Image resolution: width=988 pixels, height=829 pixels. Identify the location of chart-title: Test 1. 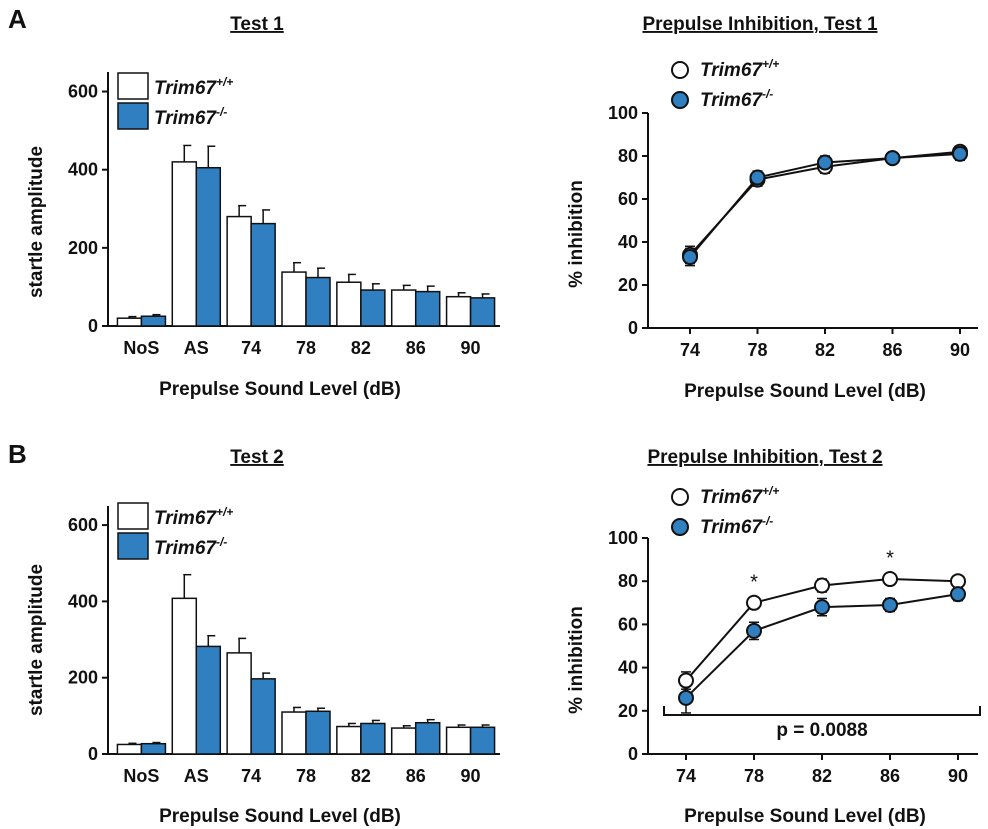
(257, 24).